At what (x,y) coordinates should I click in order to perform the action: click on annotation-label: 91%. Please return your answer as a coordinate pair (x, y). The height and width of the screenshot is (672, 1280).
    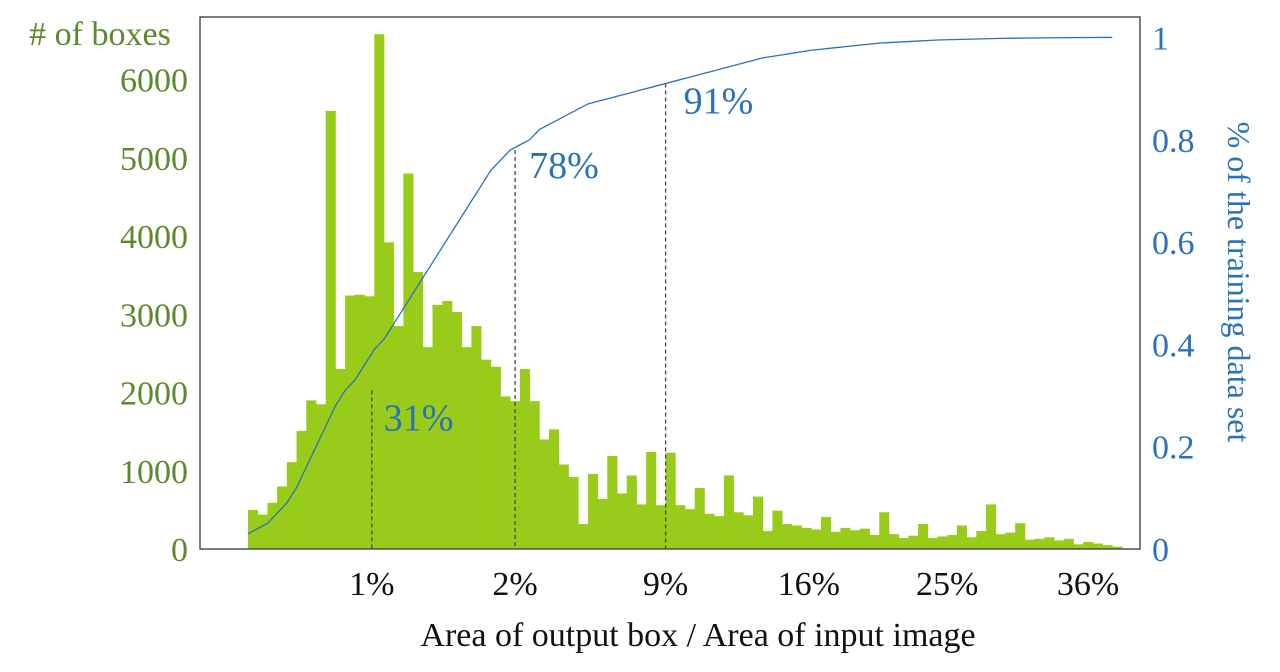
    Looking at the image, I should click on (719, 102).